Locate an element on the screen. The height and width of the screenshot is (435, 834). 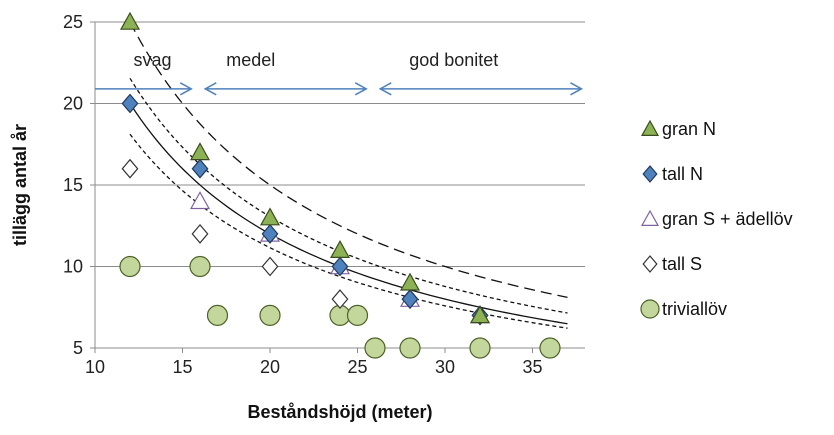
y-tick-labels: 5 10 15 20 25 is located at coordinates (73, 185).